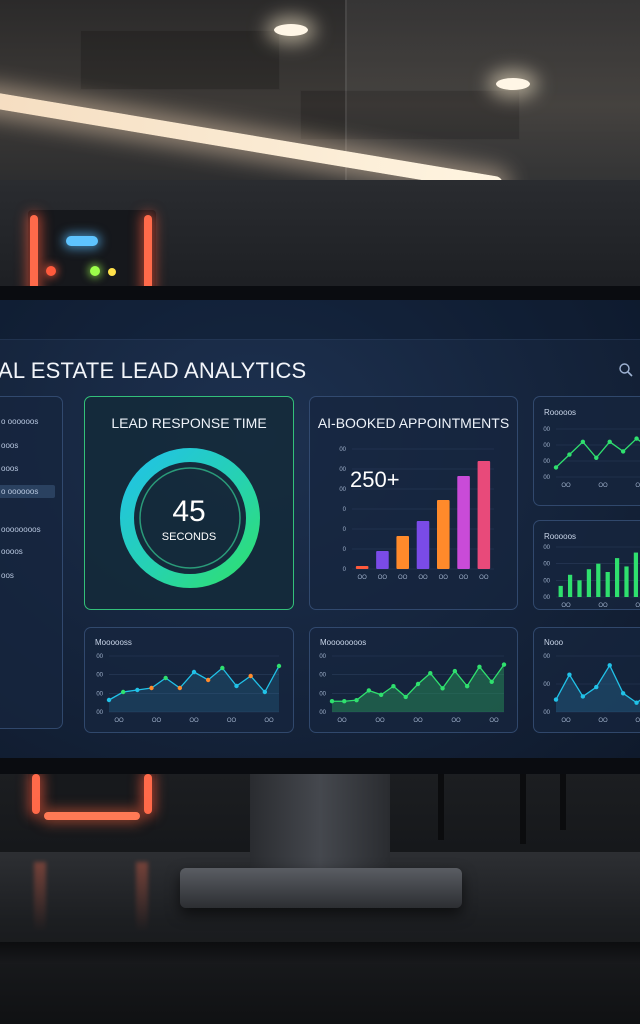 The height and width of the screenshot is (1024, 640). I want to click on mid-right-bar-chart: 00 00 00 00 OO OO OO, so click(591, 577).